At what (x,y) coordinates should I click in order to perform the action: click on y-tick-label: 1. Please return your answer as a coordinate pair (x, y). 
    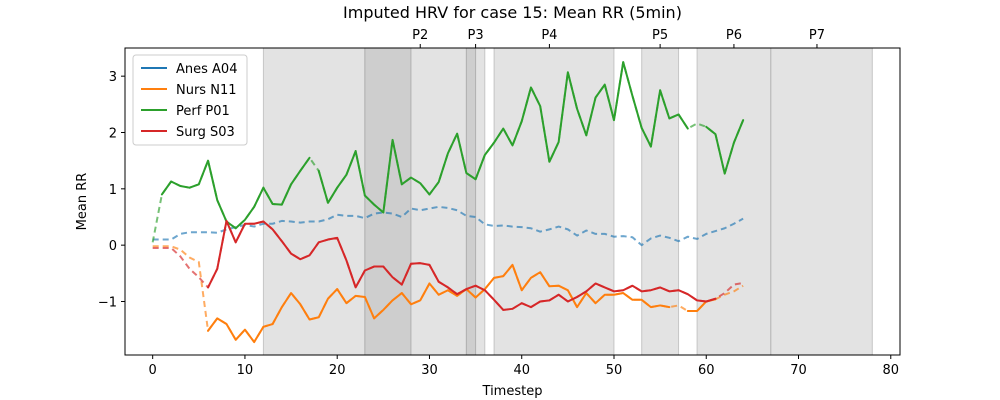
    Looking at the image, I should click on (113, 190).